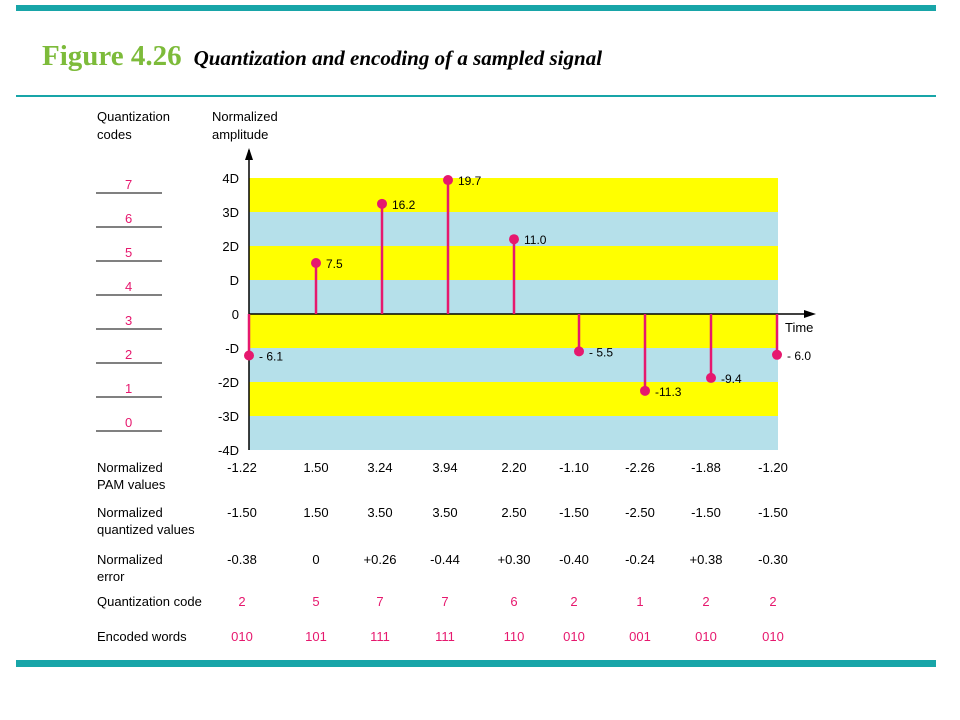  What do you see at coordinates (470, 181) in the screenshot?
I see `sample-label: 19.7` at bounding box center [470, 181].